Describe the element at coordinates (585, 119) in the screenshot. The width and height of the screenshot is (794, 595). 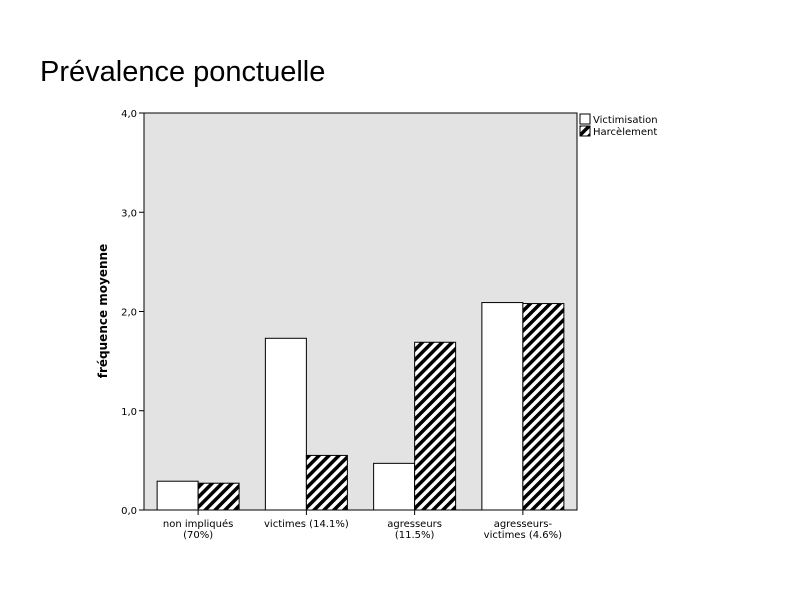
I see `legend-swatch-victimisation` at that location.